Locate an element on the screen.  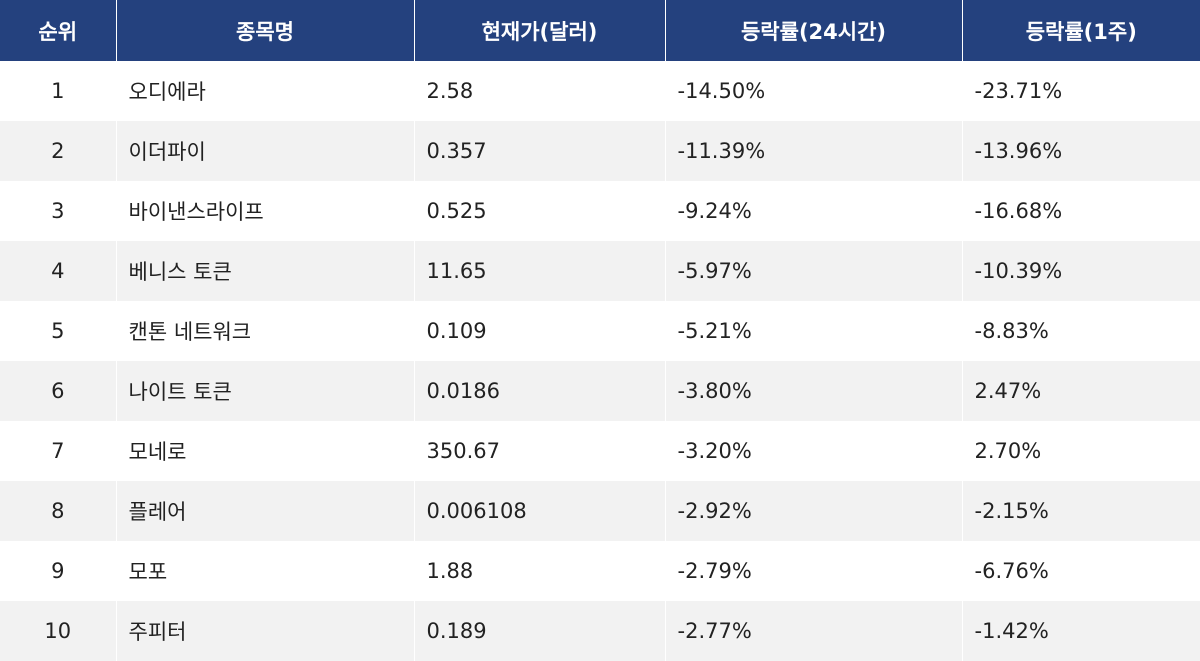
change-1w-cell: -8.83% is located at coordinates (1080, 331).